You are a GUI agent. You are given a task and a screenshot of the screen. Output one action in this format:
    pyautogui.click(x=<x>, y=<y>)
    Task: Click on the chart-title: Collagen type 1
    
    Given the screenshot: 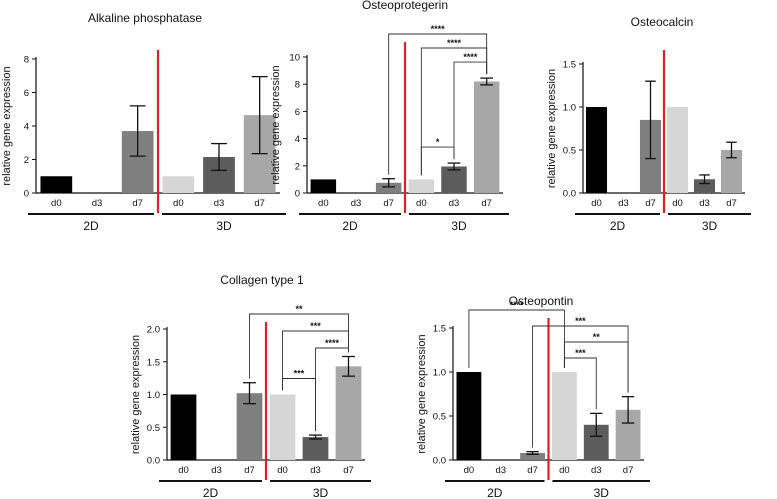 What is the action you would take?
    pyautogui.click(x=262, y=280)
    